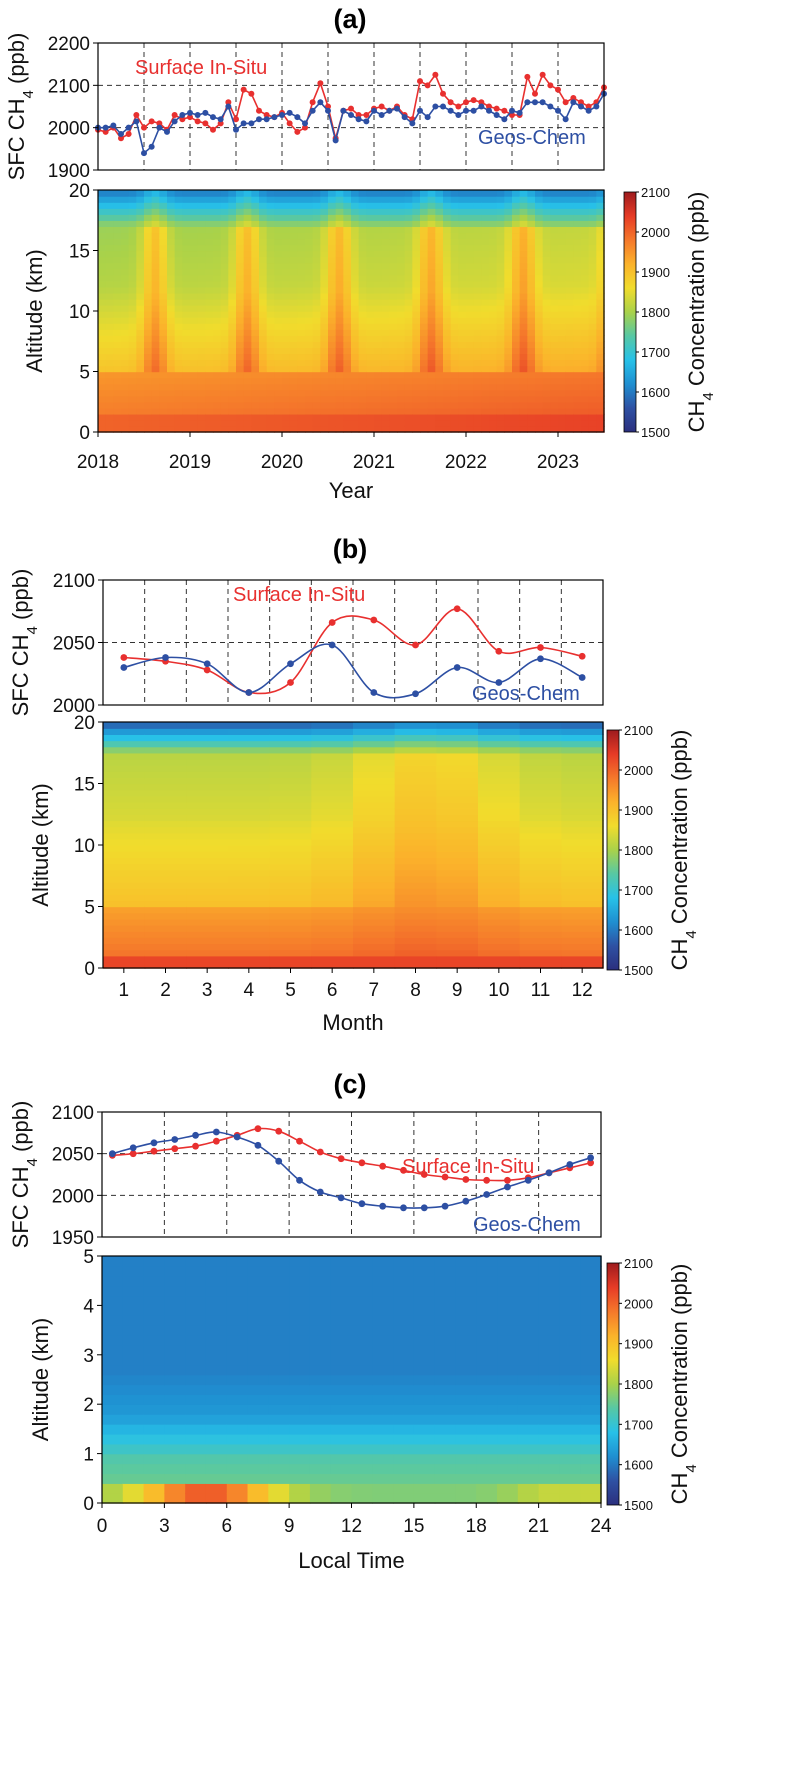 The image size is (800, 1786). Describe the element at coordinates (541, 990) in the screenshot. I see `x-tick-label: 11` at that location.